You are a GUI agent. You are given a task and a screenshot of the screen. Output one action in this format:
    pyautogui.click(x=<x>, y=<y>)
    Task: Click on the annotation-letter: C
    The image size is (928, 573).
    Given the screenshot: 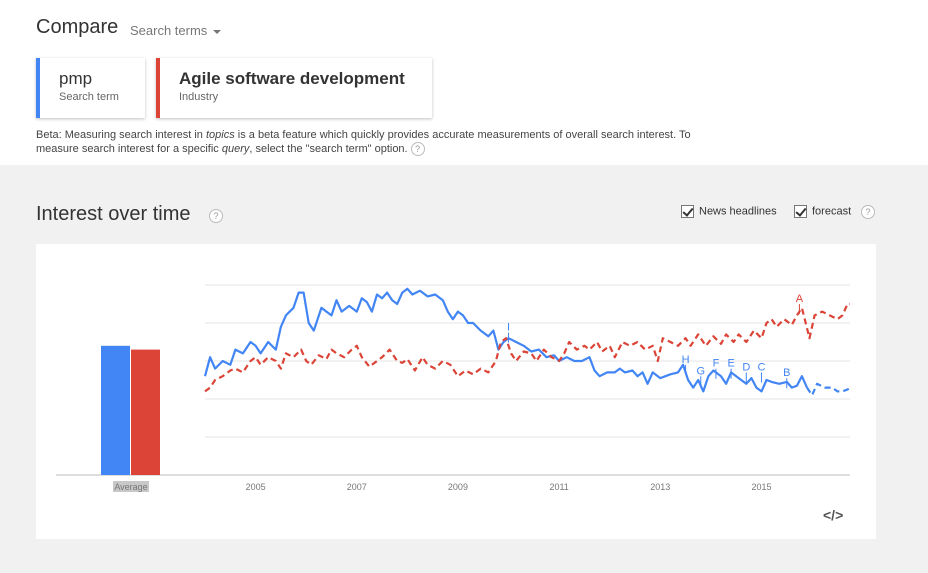 What is the action you would take?
    pyautogui.click(x=761, y=368)
    